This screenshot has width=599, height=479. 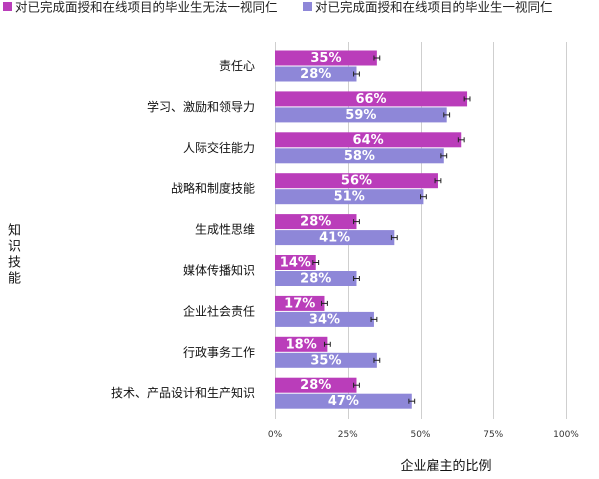 I want to click on x-axis-ticks: 0% 25% 50% 75% 100%, so click(x=423, y=435).